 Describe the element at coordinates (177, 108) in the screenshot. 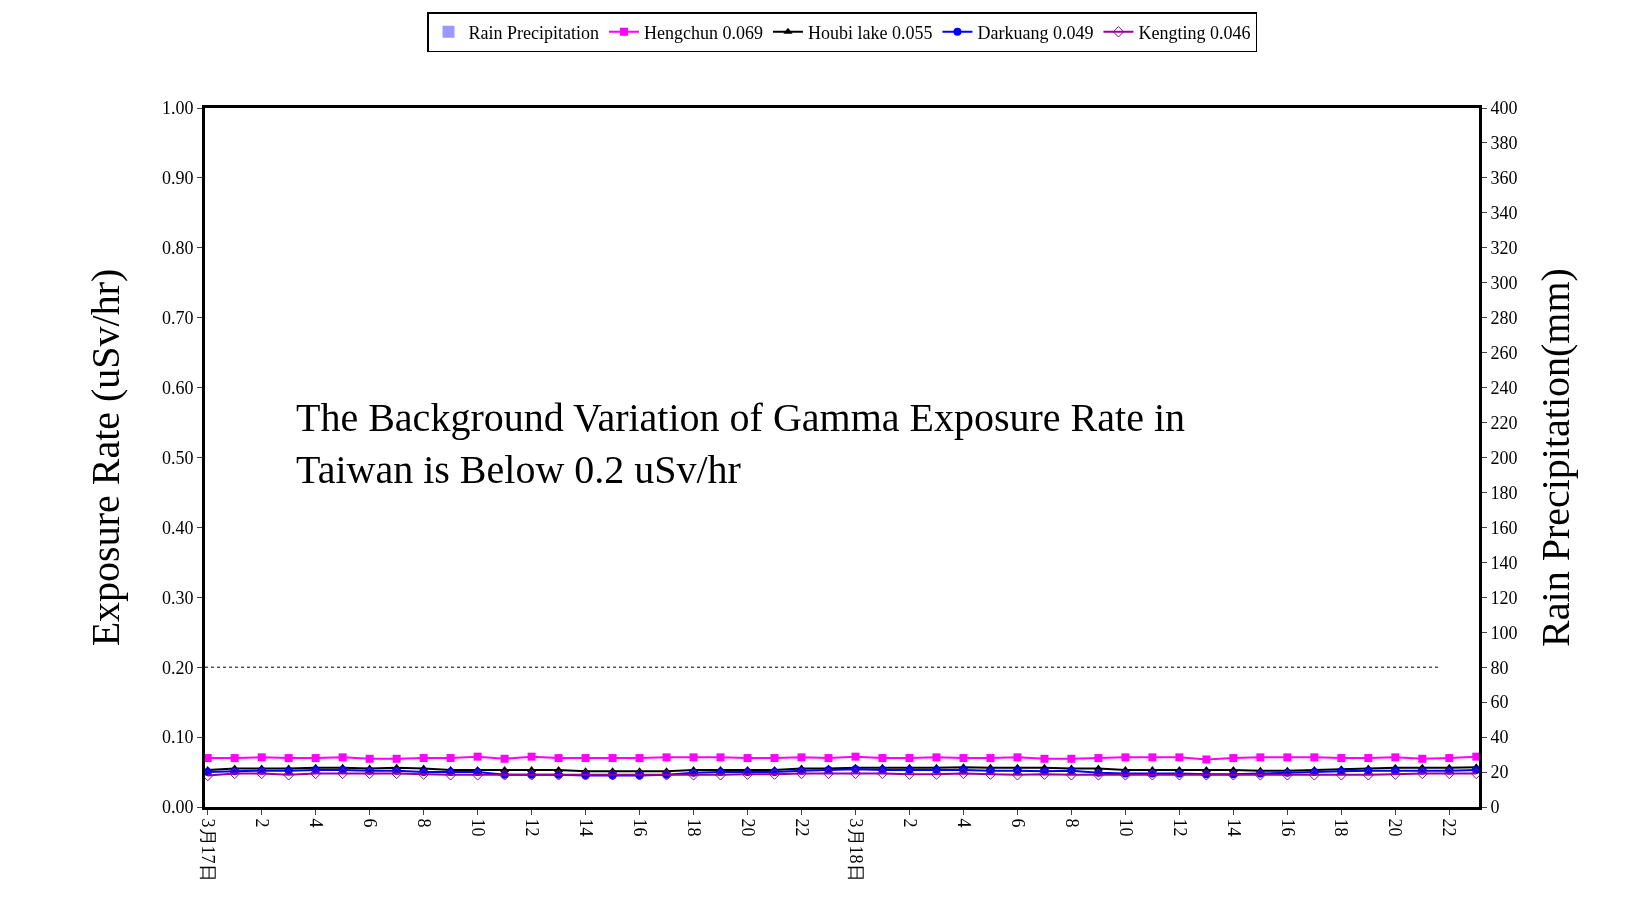

I see `y-tick-label: 1.00` at that location.